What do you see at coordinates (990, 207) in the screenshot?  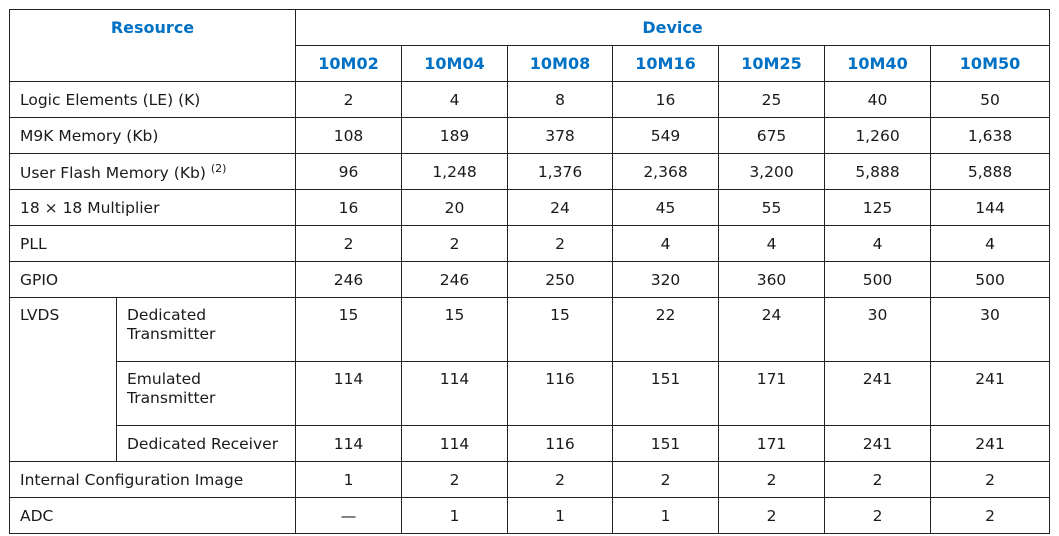 I see `value-cell: 144` at bounding box center [990, 207].